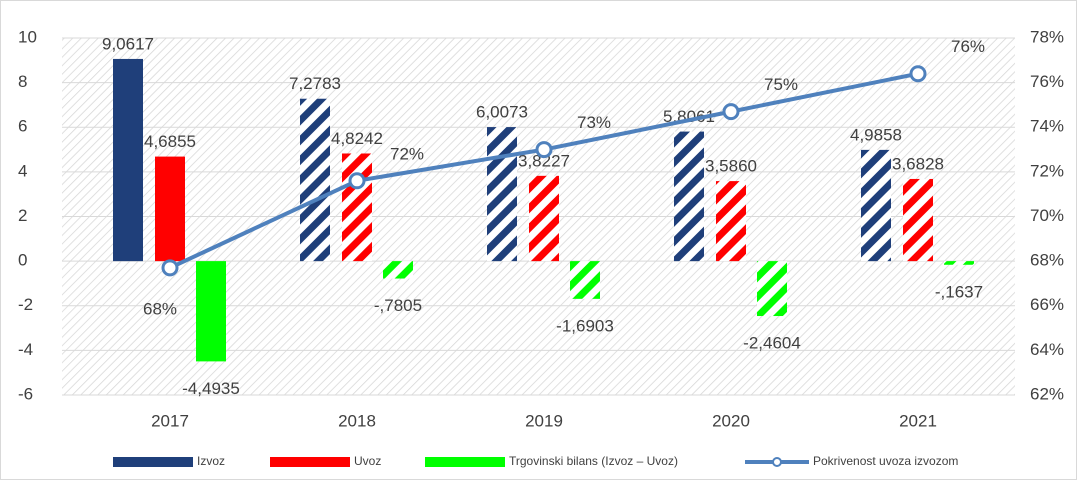 The image size is (1077, 485). I want to click on data-label: -4,4935, so click(211, 388).